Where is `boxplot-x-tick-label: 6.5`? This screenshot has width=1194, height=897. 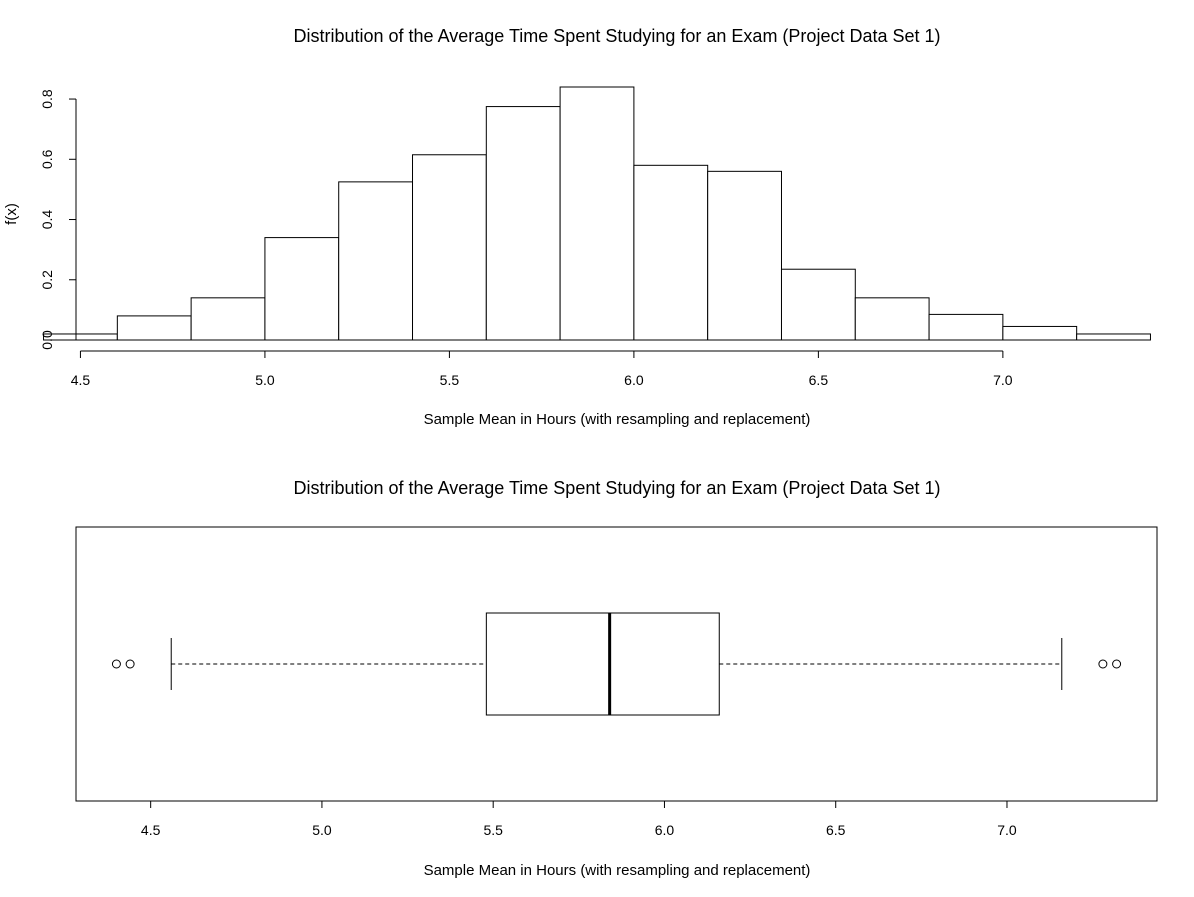 boxplot-x-tick-label: 6.5 is located at coordinates (836, 830).